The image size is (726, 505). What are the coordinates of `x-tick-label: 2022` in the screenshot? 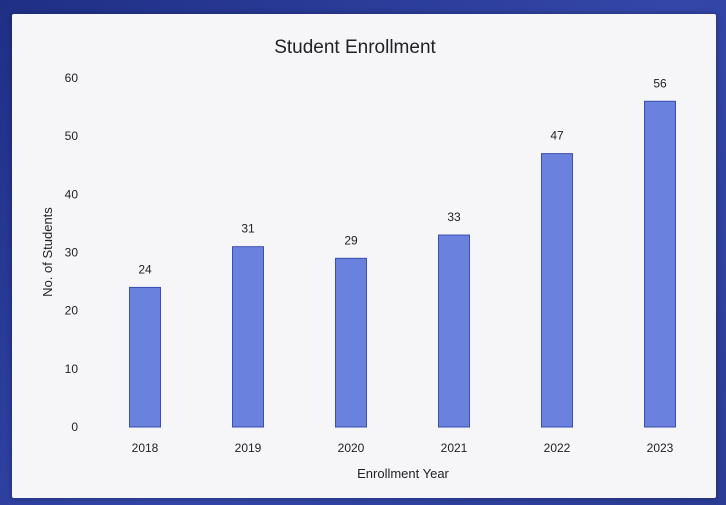 It's located at (557, 448).